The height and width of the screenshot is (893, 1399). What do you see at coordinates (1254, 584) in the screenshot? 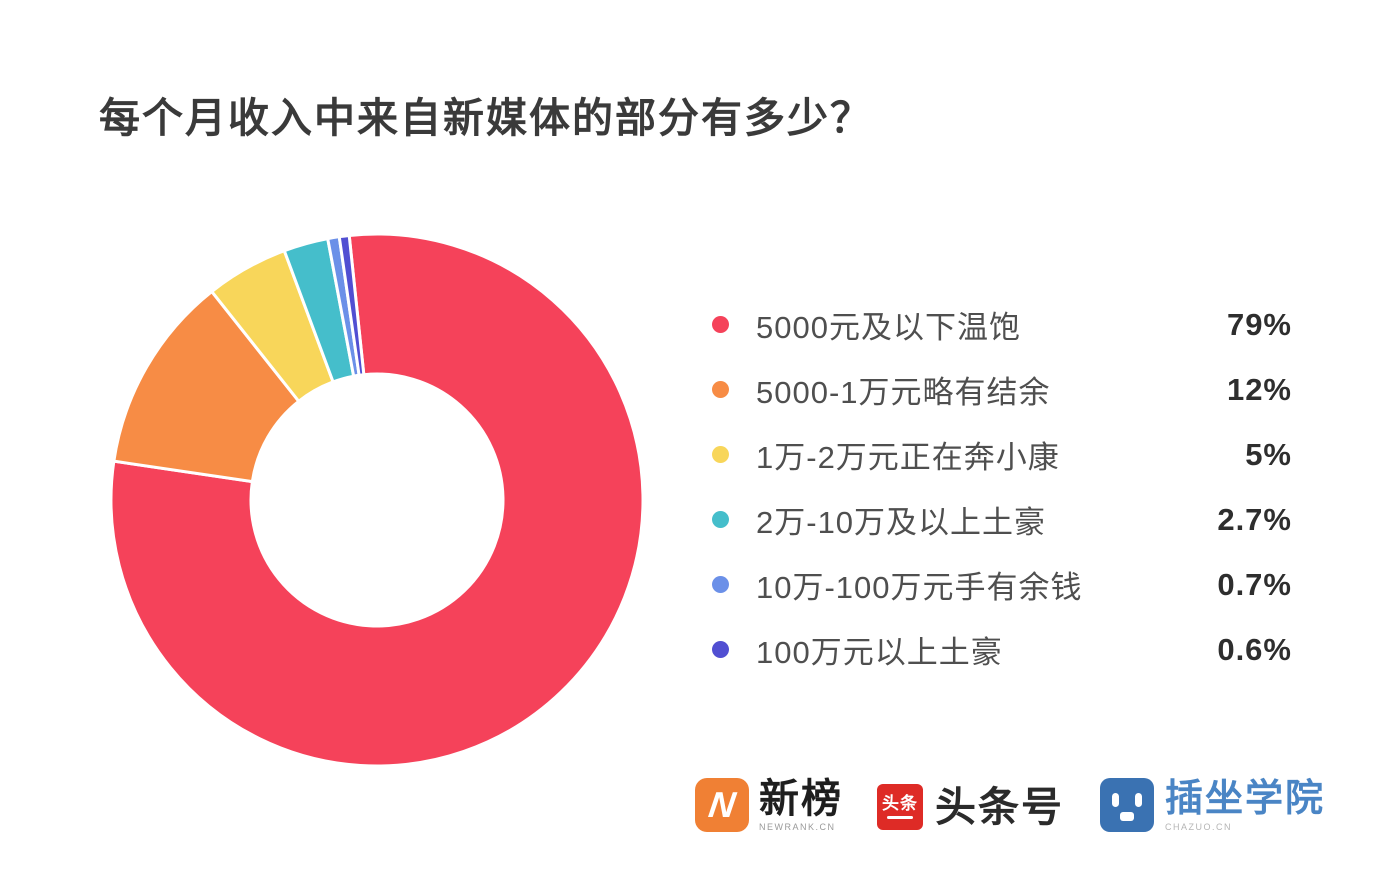
I see `legend-value: 0.7%` at bounding box center [1254, 584].